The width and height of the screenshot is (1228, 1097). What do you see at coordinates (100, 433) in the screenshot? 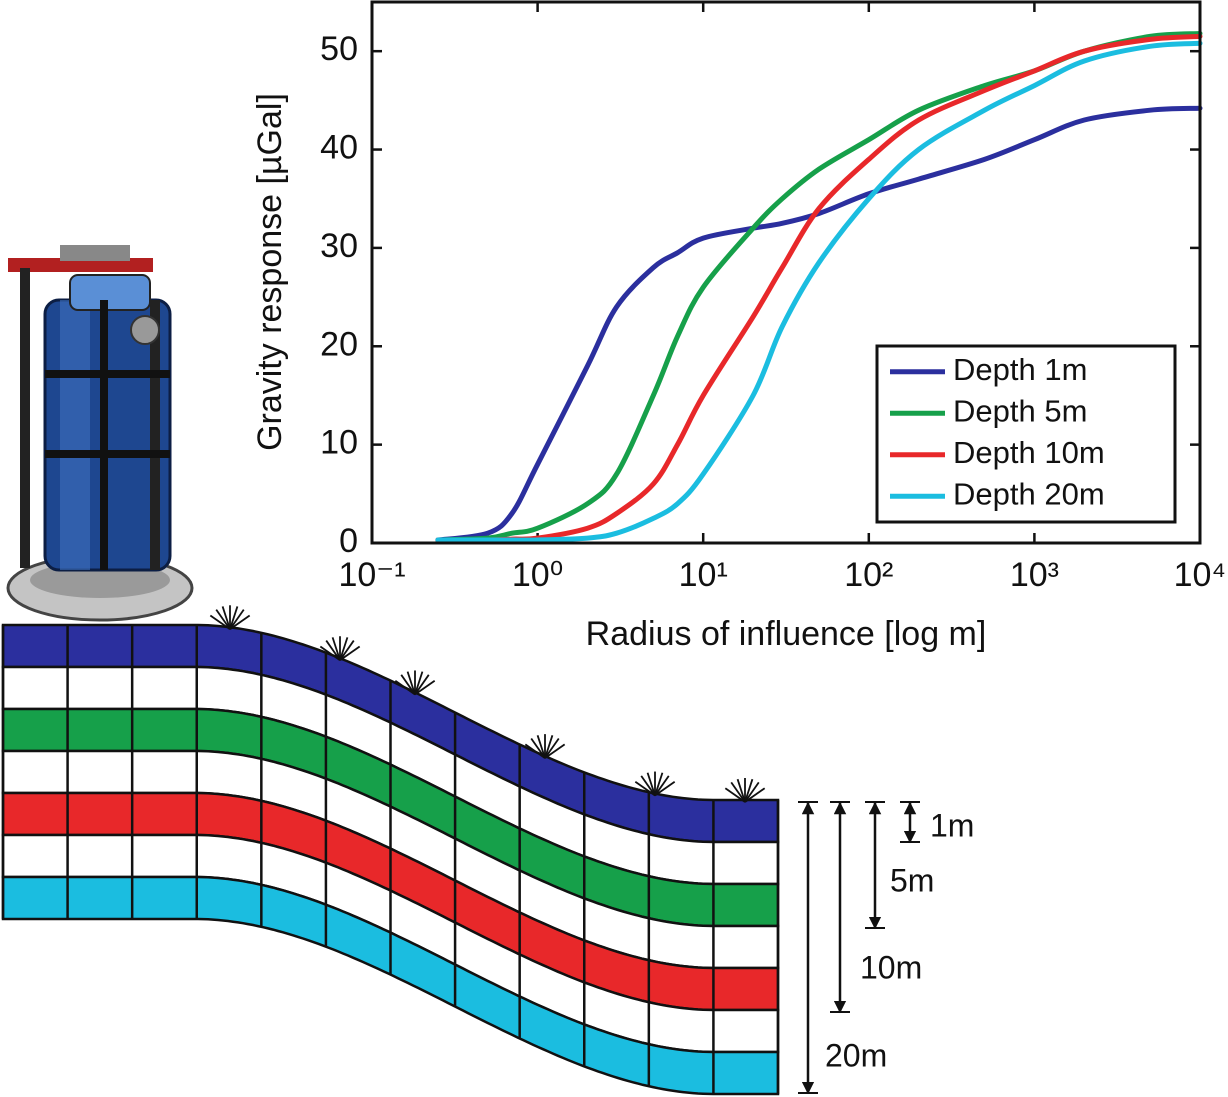
I see `gravimeter-illustration` at bounding box center [100, 433].